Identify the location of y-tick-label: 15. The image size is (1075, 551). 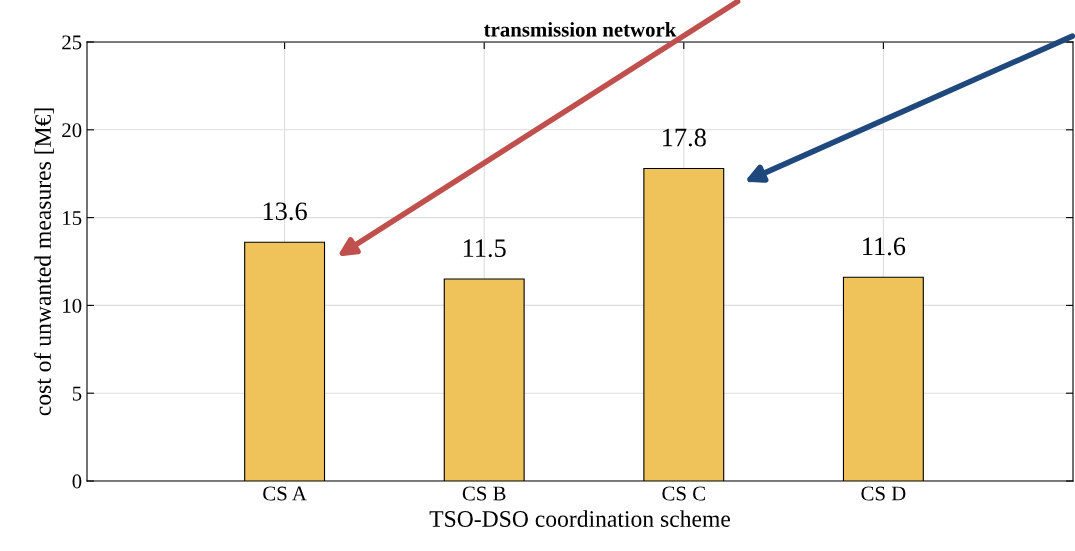
(72, 218).